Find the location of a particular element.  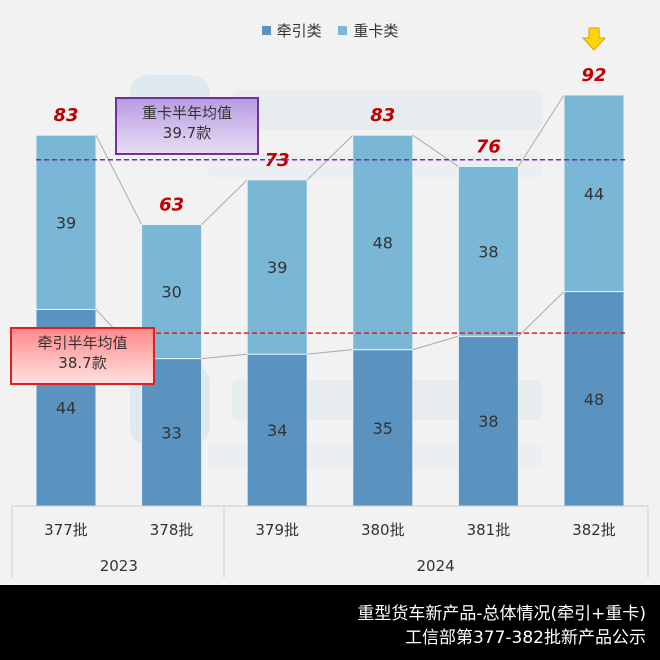

label-tractor: 35 is located at coordinates (383, 428).